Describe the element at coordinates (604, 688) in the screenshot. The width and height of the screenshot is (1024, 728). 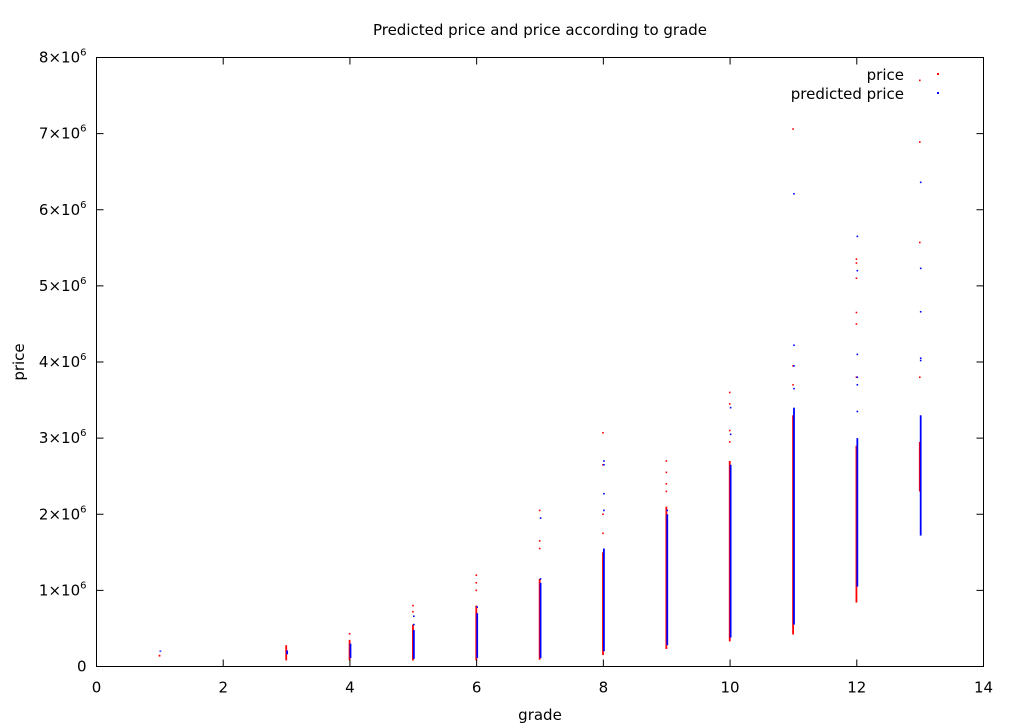
I see `x-tick-label: 8` at that location.